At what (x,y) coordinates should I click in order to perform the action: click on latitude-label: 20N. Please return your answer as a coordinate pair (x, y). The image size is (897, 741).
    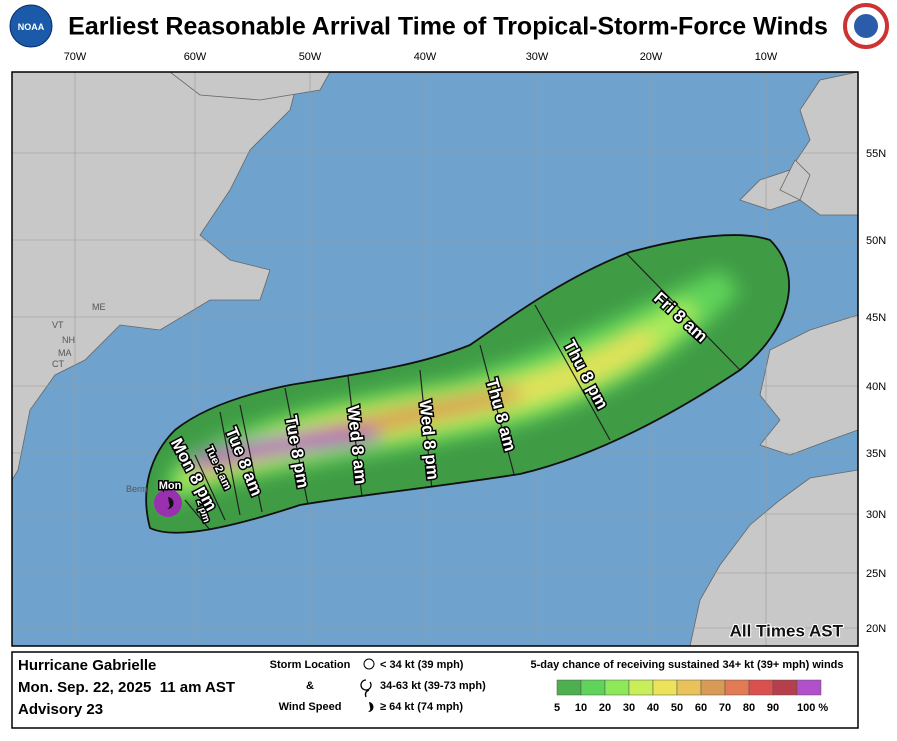
    Looking at the image, I should click on (876, 629).